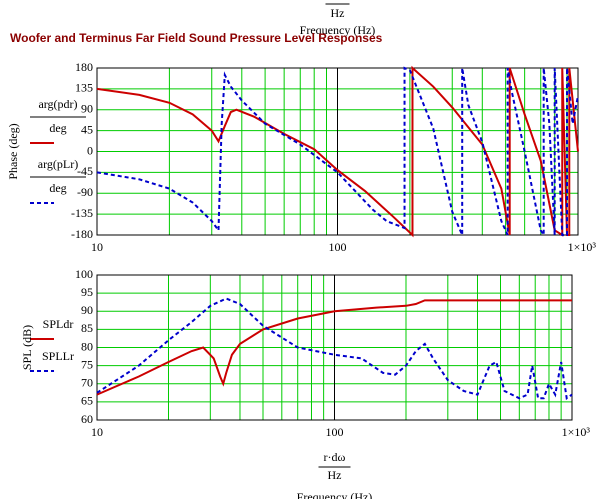 This screenshot has height=499, width=613. Describe the element at coordinates (87, 364) in the screenshot. I see `y-tick-label: 75` at that location.